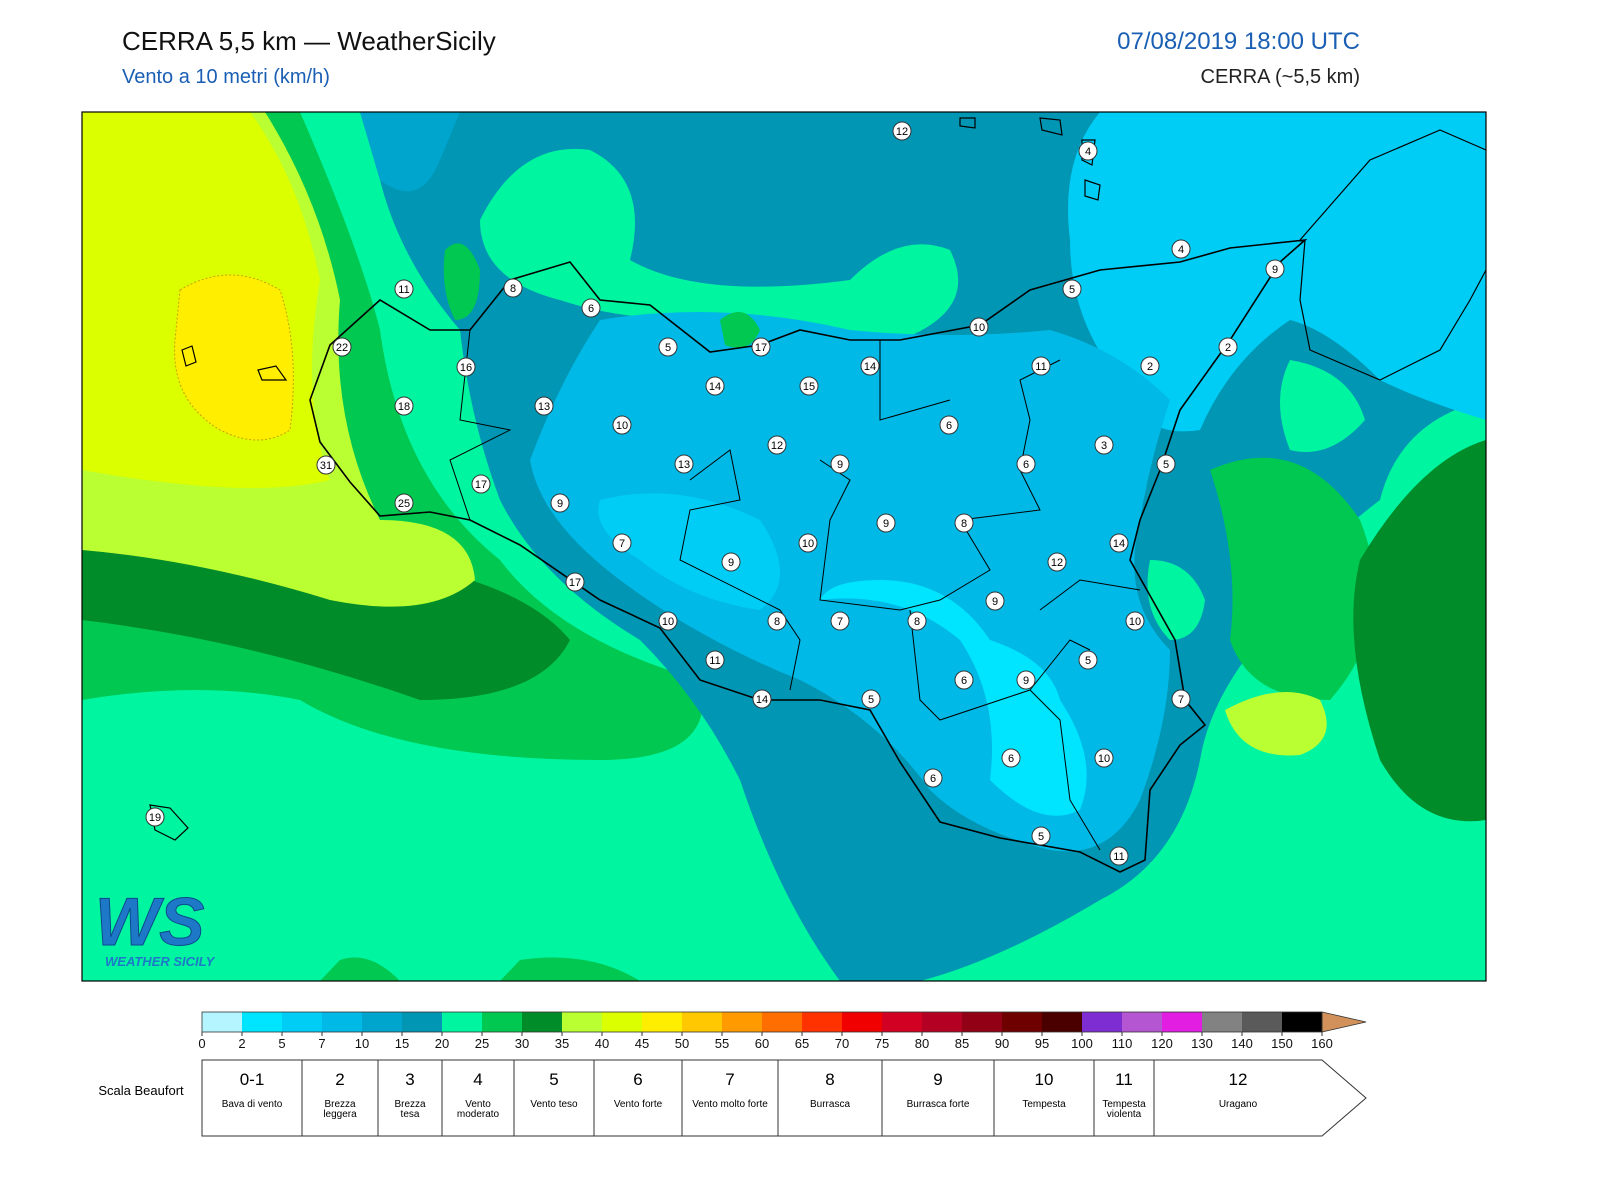 The height and width of the screenshot is (1200, 1600). I want to click on station-value: 25, so click(404, 504).